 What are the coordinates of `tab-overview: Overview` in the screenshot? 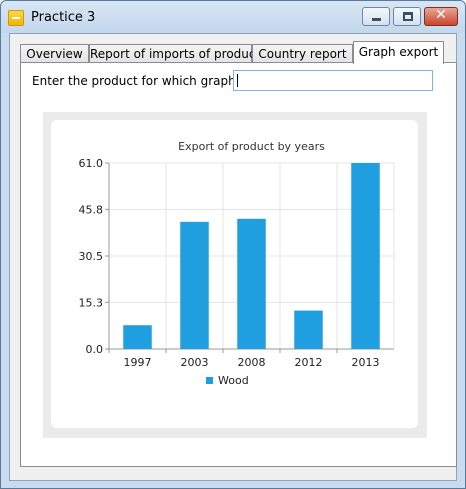 It's located at (54, 53).